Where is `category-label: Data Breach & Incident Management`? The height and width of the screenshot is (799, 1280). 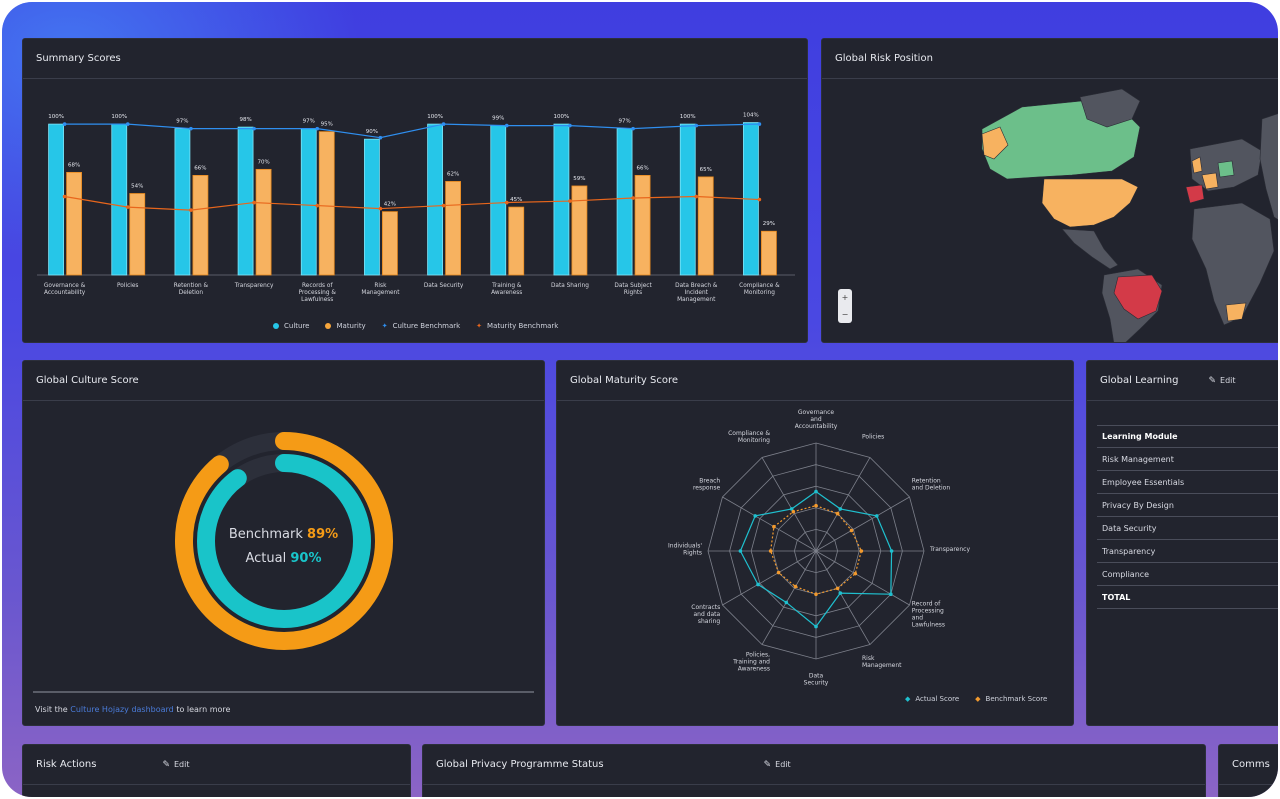
category-label: Data Breach & Incident Management is located at coordinates (696, 293).